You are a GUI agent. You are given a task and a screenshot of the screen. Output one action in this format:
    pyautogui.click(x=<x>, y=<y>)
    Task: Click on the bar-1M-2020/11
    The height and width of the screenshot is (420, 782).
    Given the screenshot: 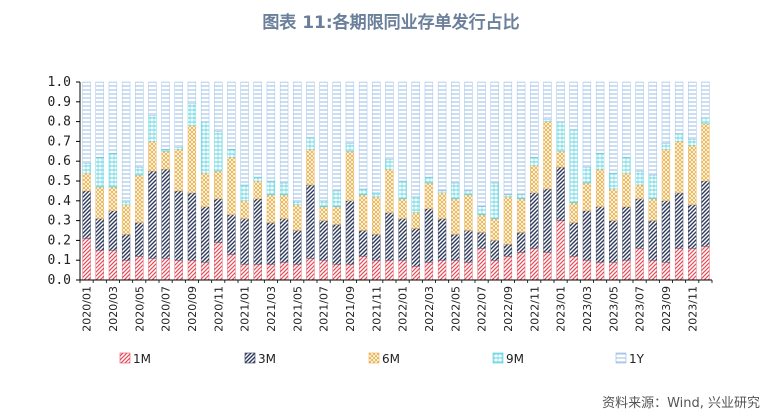 What is the action you would take?
    pyautogui.click(x=218, y=261)
    